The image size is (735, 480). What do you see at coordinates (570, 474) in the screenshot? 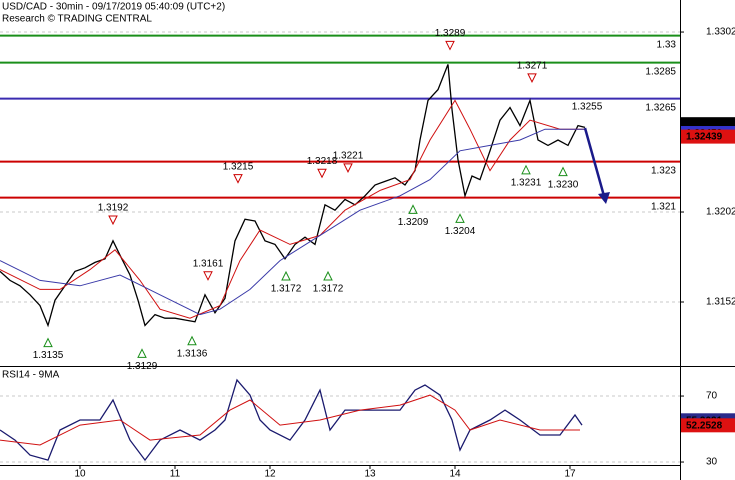
I see `x-tick-label: 17` at bounding box center [570, 474].